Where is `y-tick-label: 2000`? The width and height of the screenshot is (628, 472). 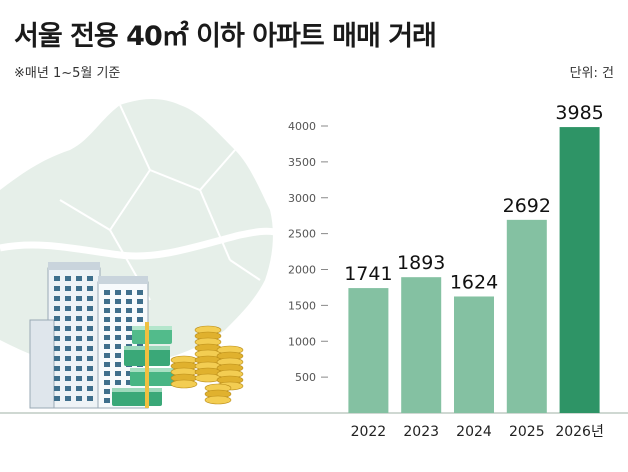 y-tick-label: 2000 is located at coordinates (302, 270).